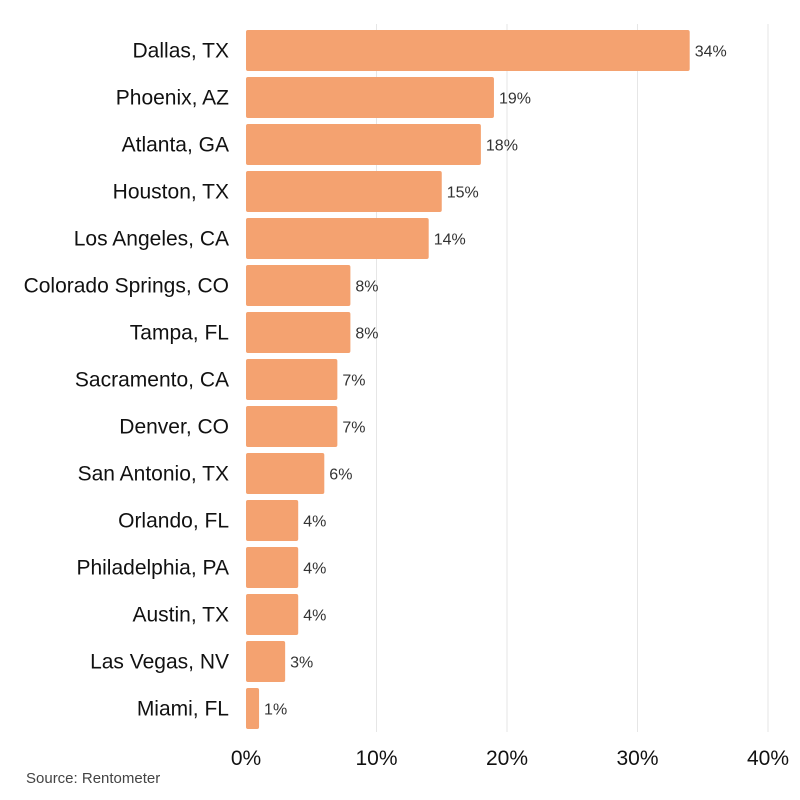 The width and height of the screenshot is (800, 800). Describe the element at coordinates (376, 758) in the screenshot. I see `x-tick-label: 10%` at that location.